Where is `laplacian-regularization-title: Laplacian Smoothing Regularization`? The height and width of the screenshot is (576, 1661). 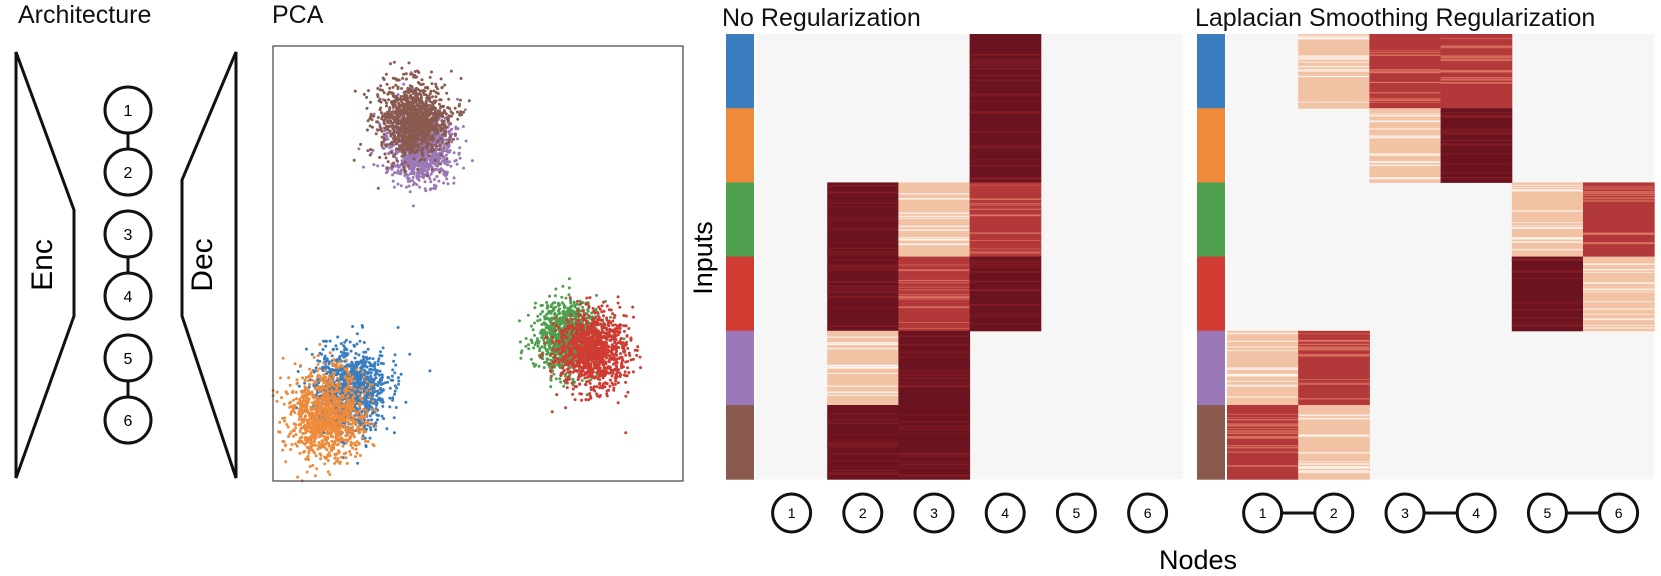
laplacian-regularization-title: Laplacian Smoothing Regularization is located at coordinates (1395, 18).